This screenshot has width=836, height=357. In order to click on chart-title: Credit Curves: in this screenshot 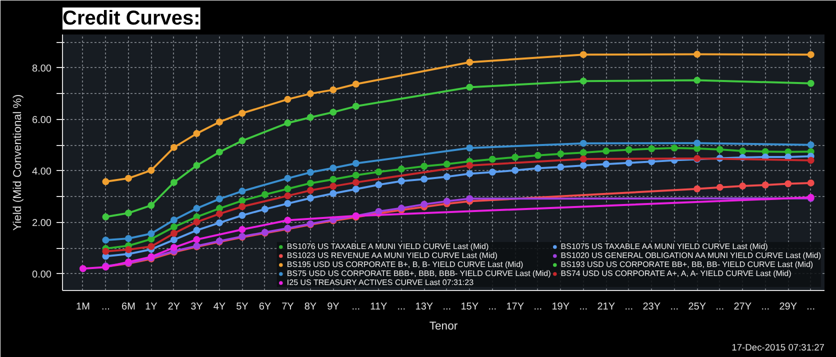, I will do `click(131, 19)`.